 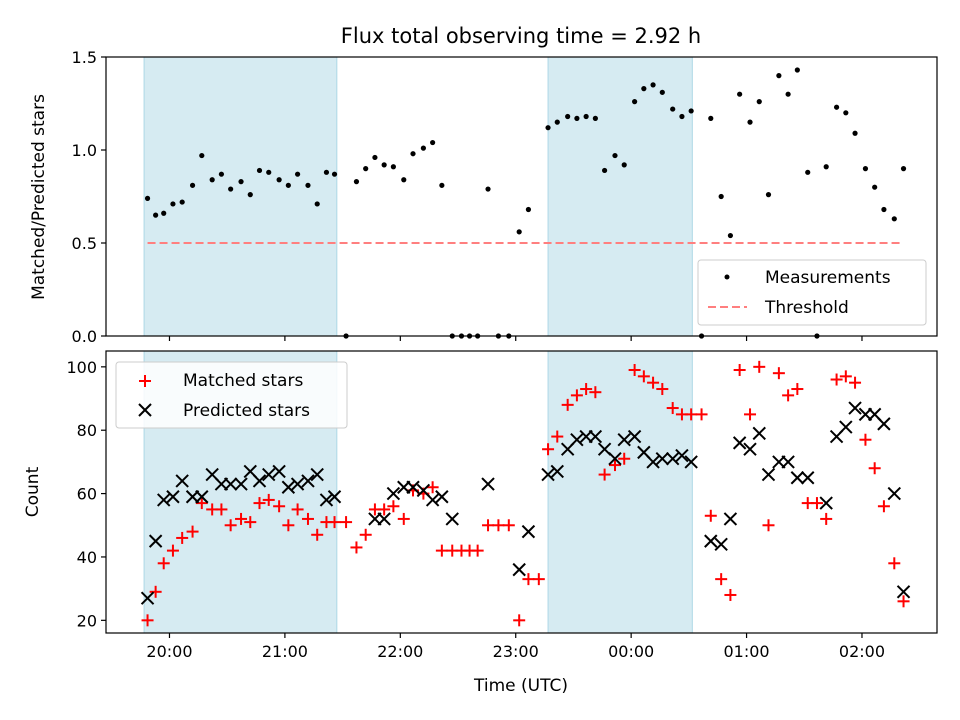 I want to click on y-axis-label-ratio: Matched/Predicted stars, so click(x=39, y=197).